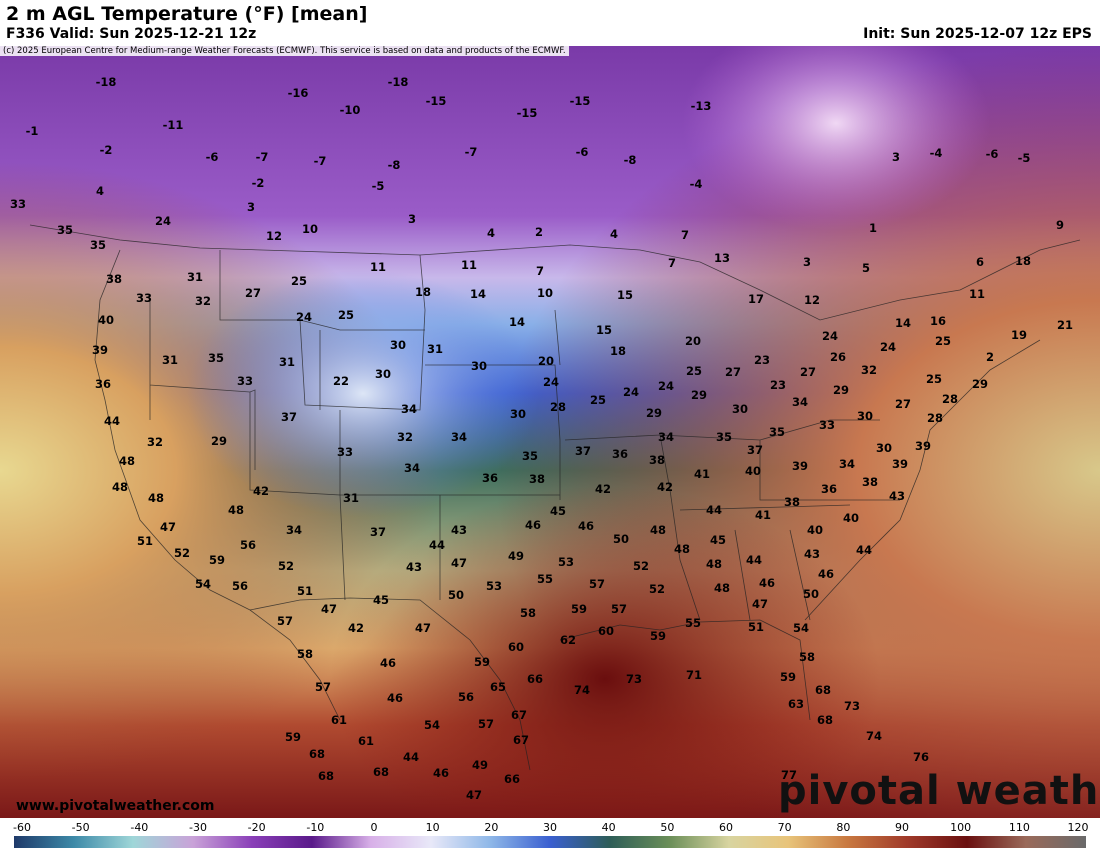 Image resolution: width=1100 pixels, height=850 pixels. I want to click on temperature-value: 3, so click(412, 219).